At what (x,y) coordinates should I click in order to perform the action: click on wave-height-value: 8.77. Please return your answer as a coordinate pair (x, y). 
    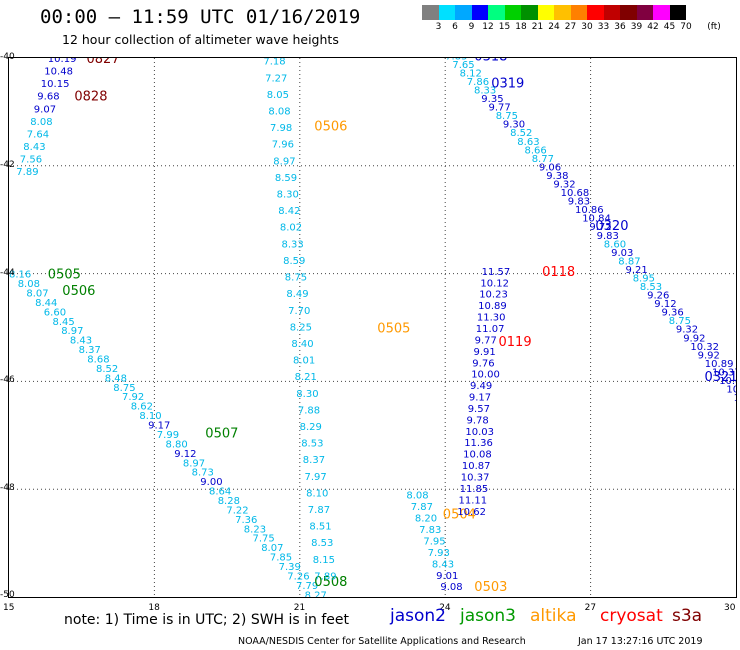
    Looking at the image, I should click on (543, 159).